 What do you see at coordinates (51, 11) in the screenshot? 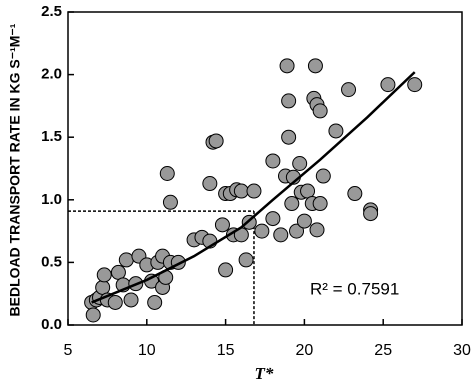
I see `y-tick-label: 2.5` at bounding box center [51, 11].